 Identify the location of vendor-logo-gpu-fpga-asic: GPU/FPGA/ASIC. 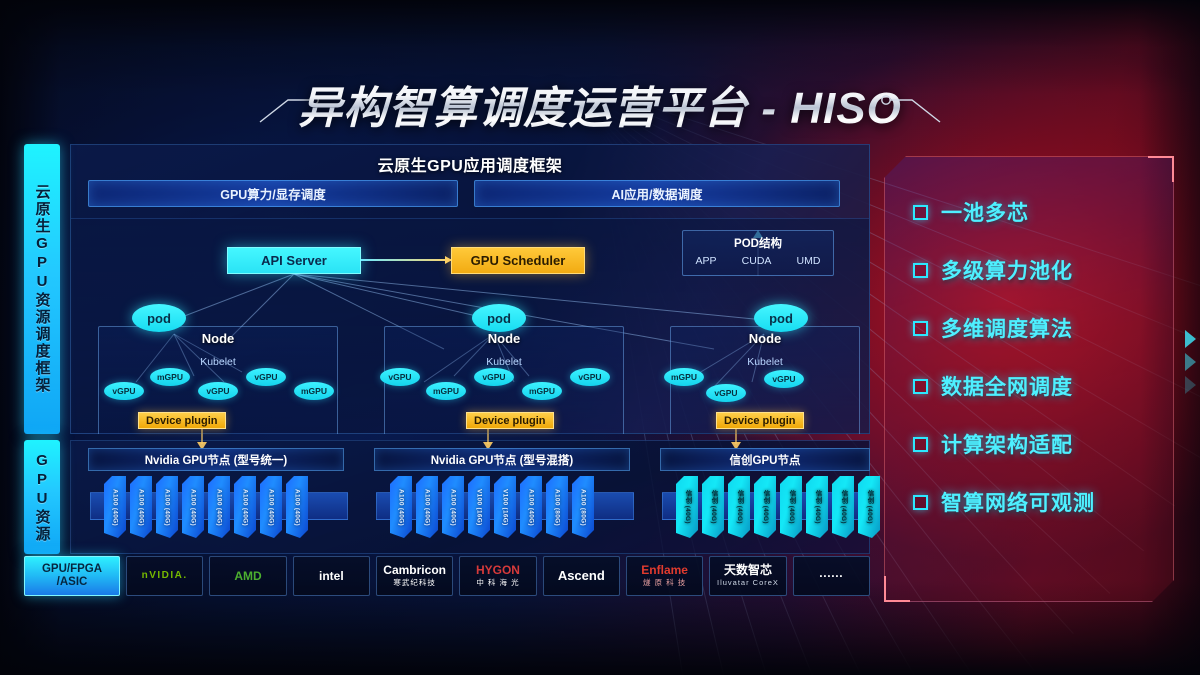
(72, 576).